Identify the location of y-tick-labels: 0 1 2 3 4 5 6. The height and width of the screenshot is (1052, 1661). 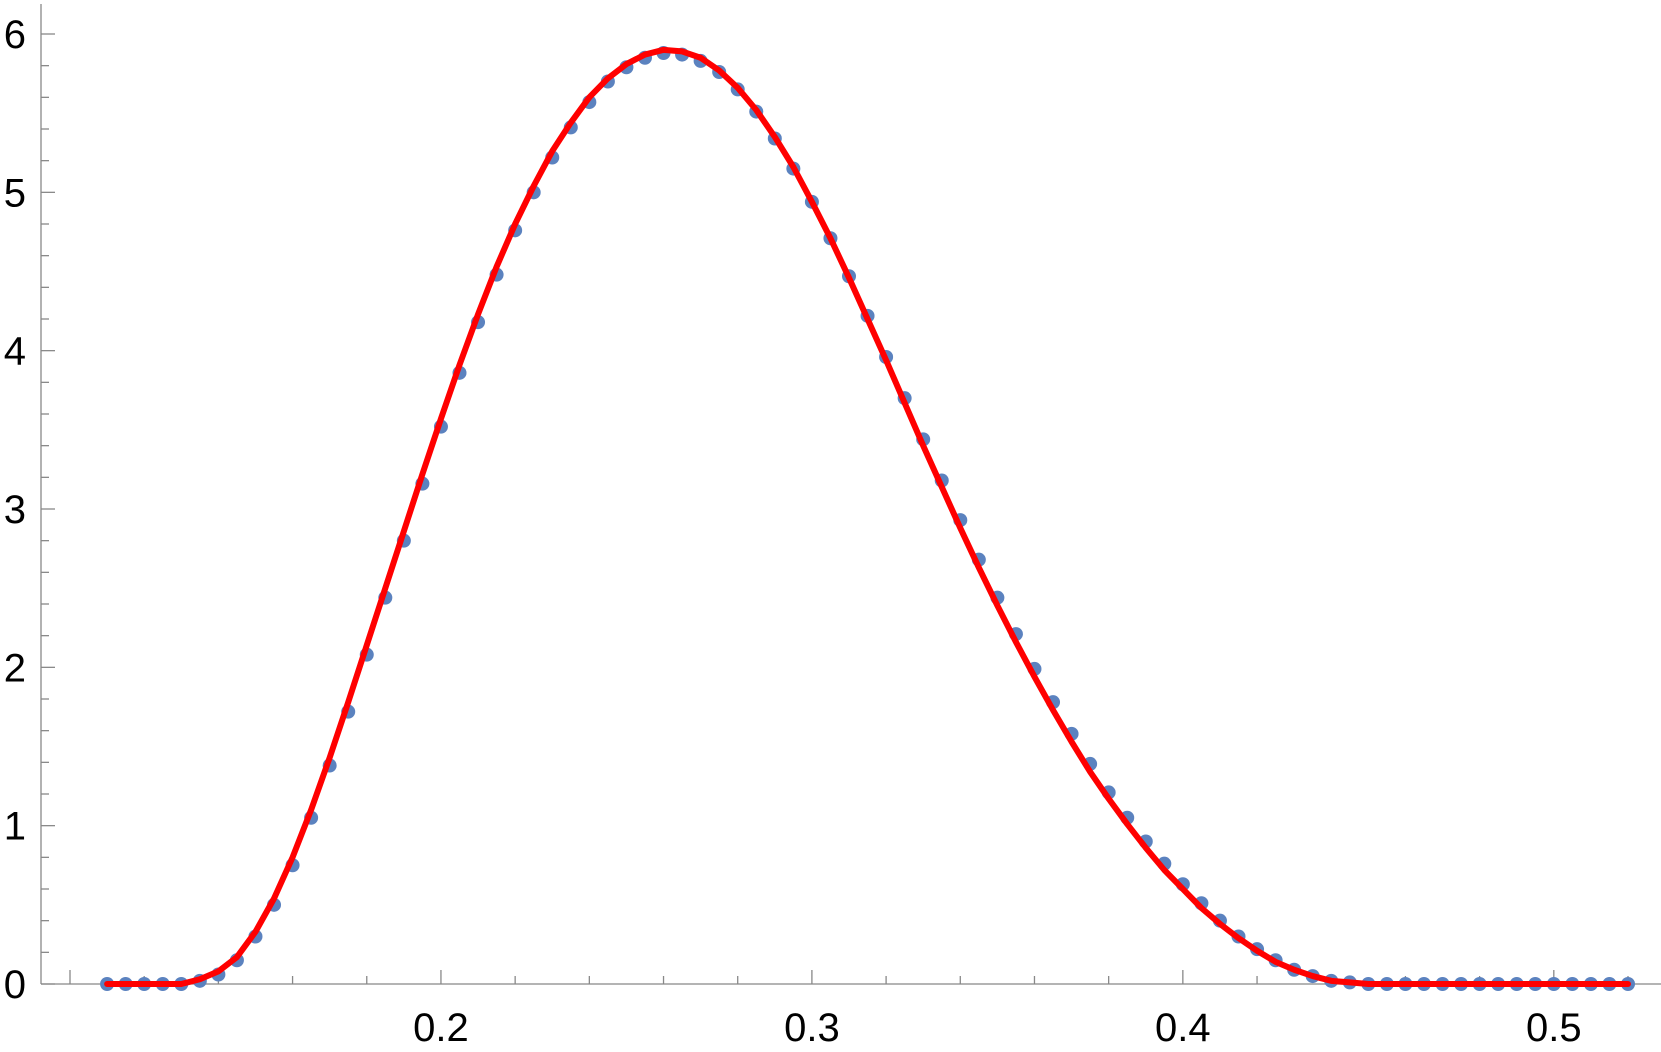
(15, 510).